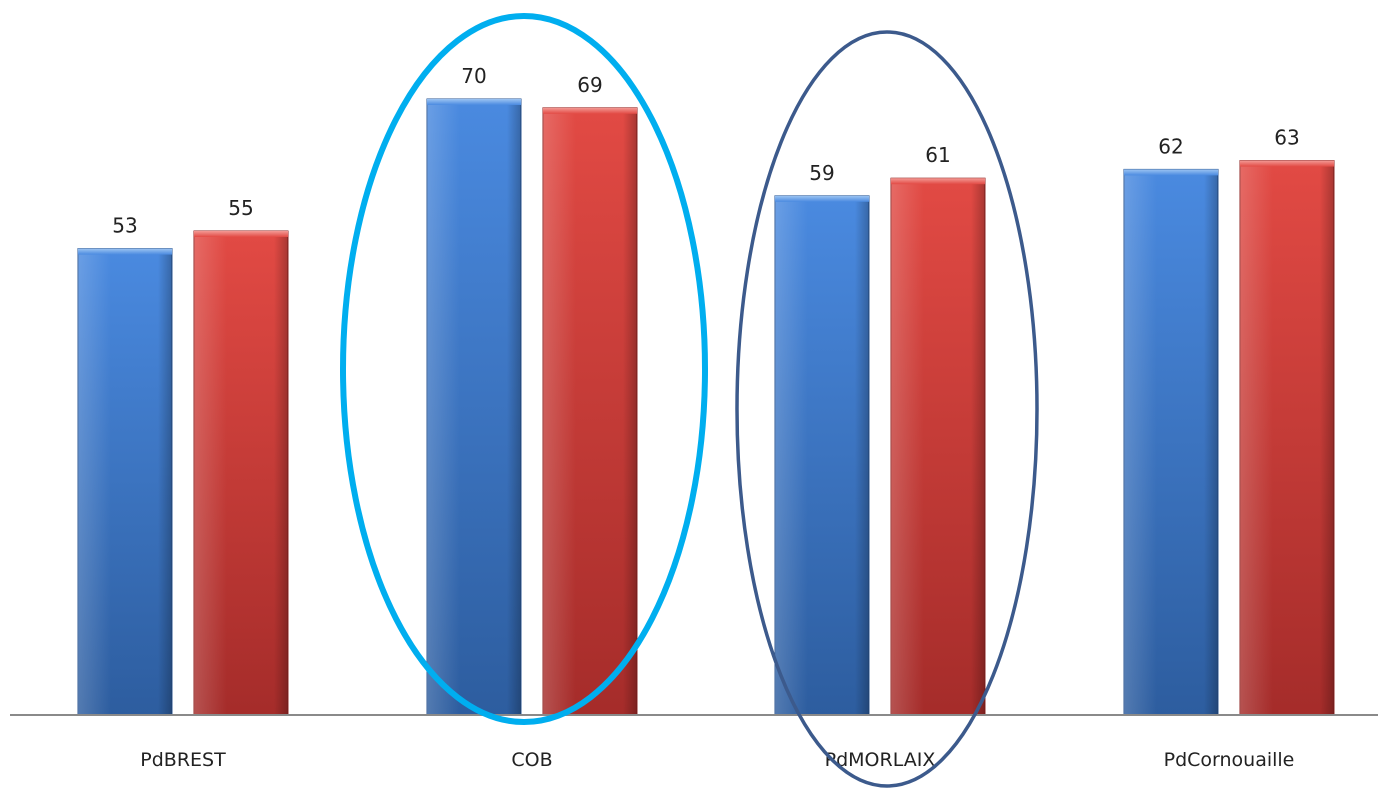 The height and width of the screenshot is (789, 1380). What do you see at coordinates (183, 760) in the screenshot?
I see `category-label: PdBREST` at bounding box center [183, 760].